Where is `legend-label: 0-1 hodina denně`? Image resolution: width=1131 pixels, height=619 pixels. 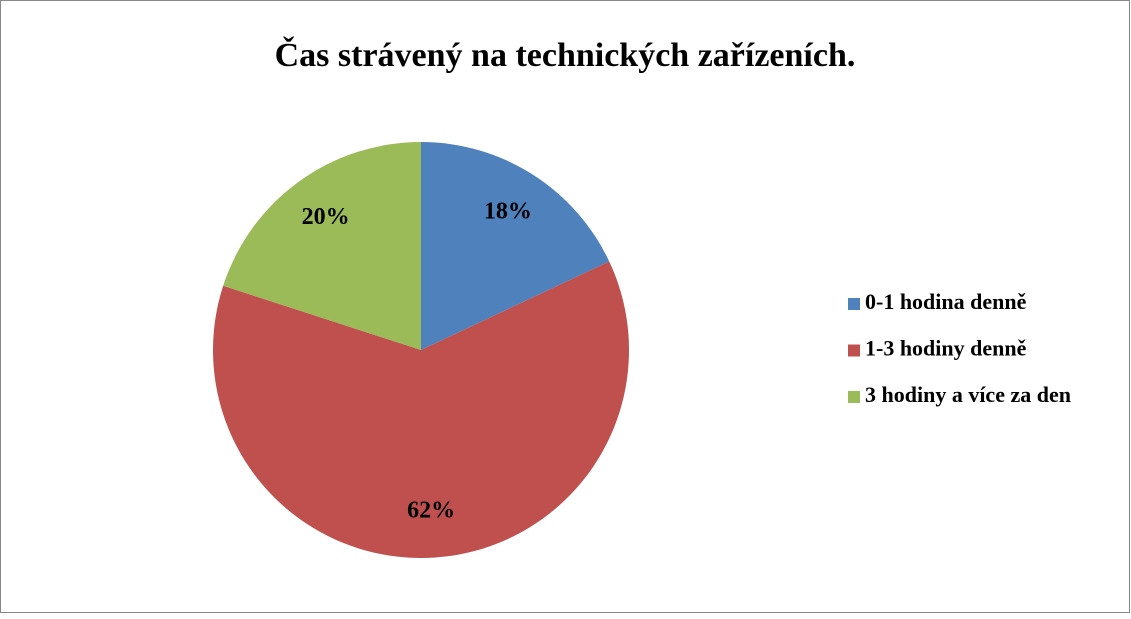
legend-label: 0-1 hodina denně is located at coordinates (946, 301).